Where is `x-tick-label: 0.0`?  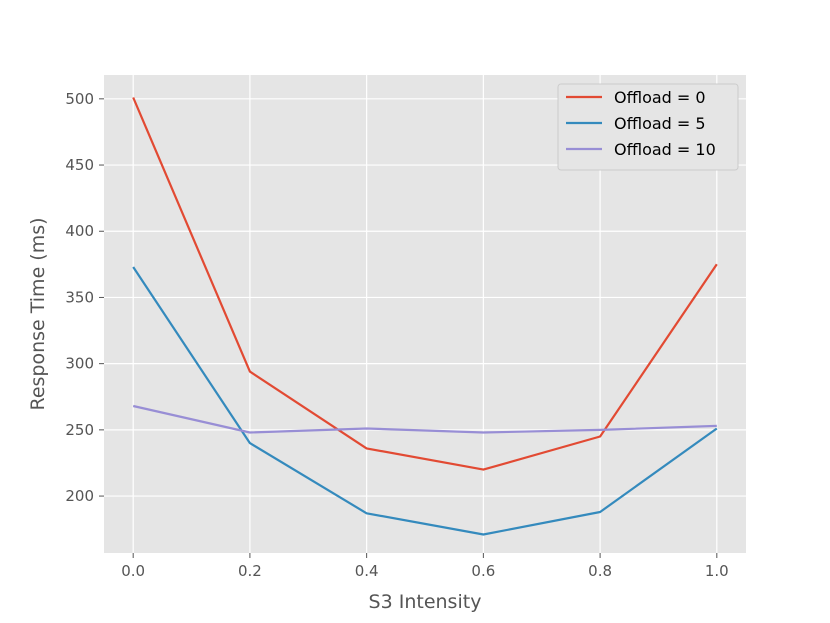
x-tick-label: 0.0 is located at coordinates (133, 571).